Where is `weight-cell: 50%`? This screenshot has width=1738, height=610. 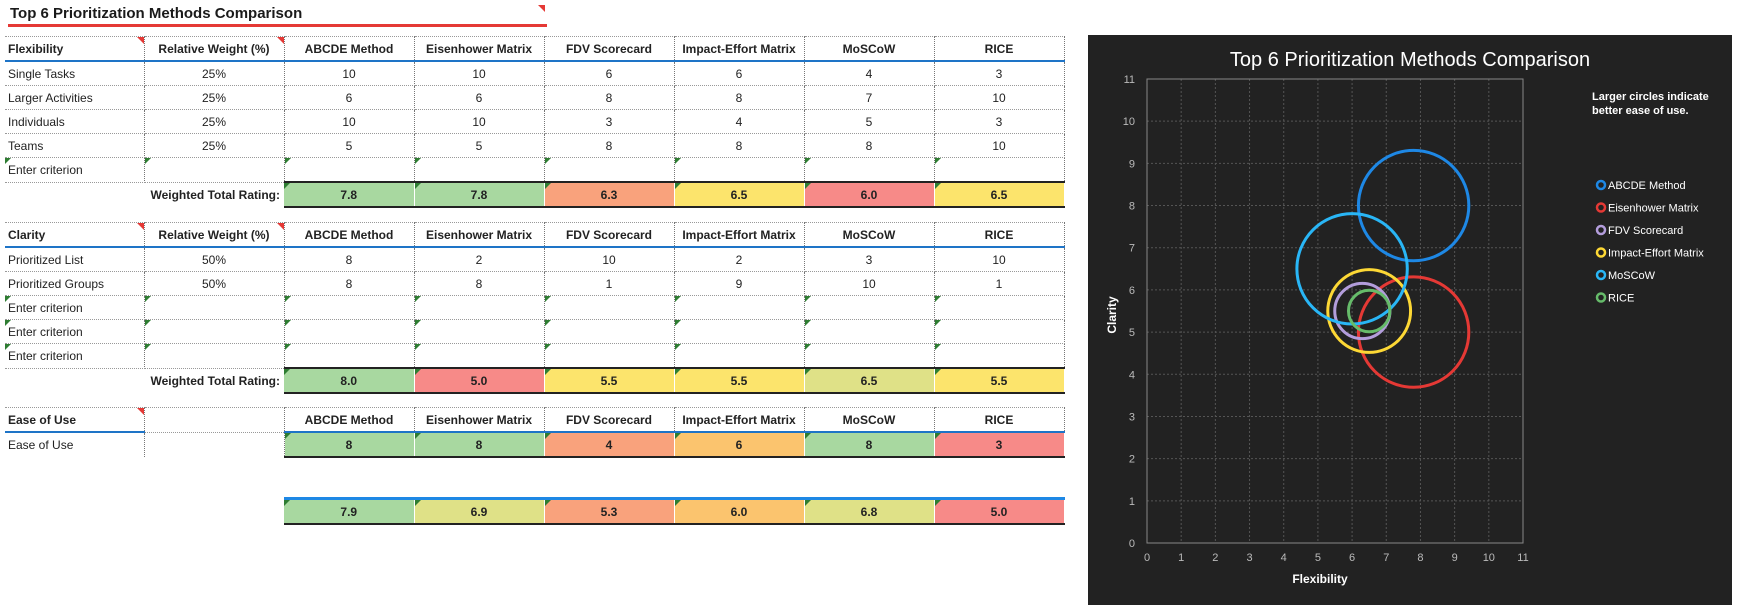 weight-cell: 50% is located at coordinates (214, 259).